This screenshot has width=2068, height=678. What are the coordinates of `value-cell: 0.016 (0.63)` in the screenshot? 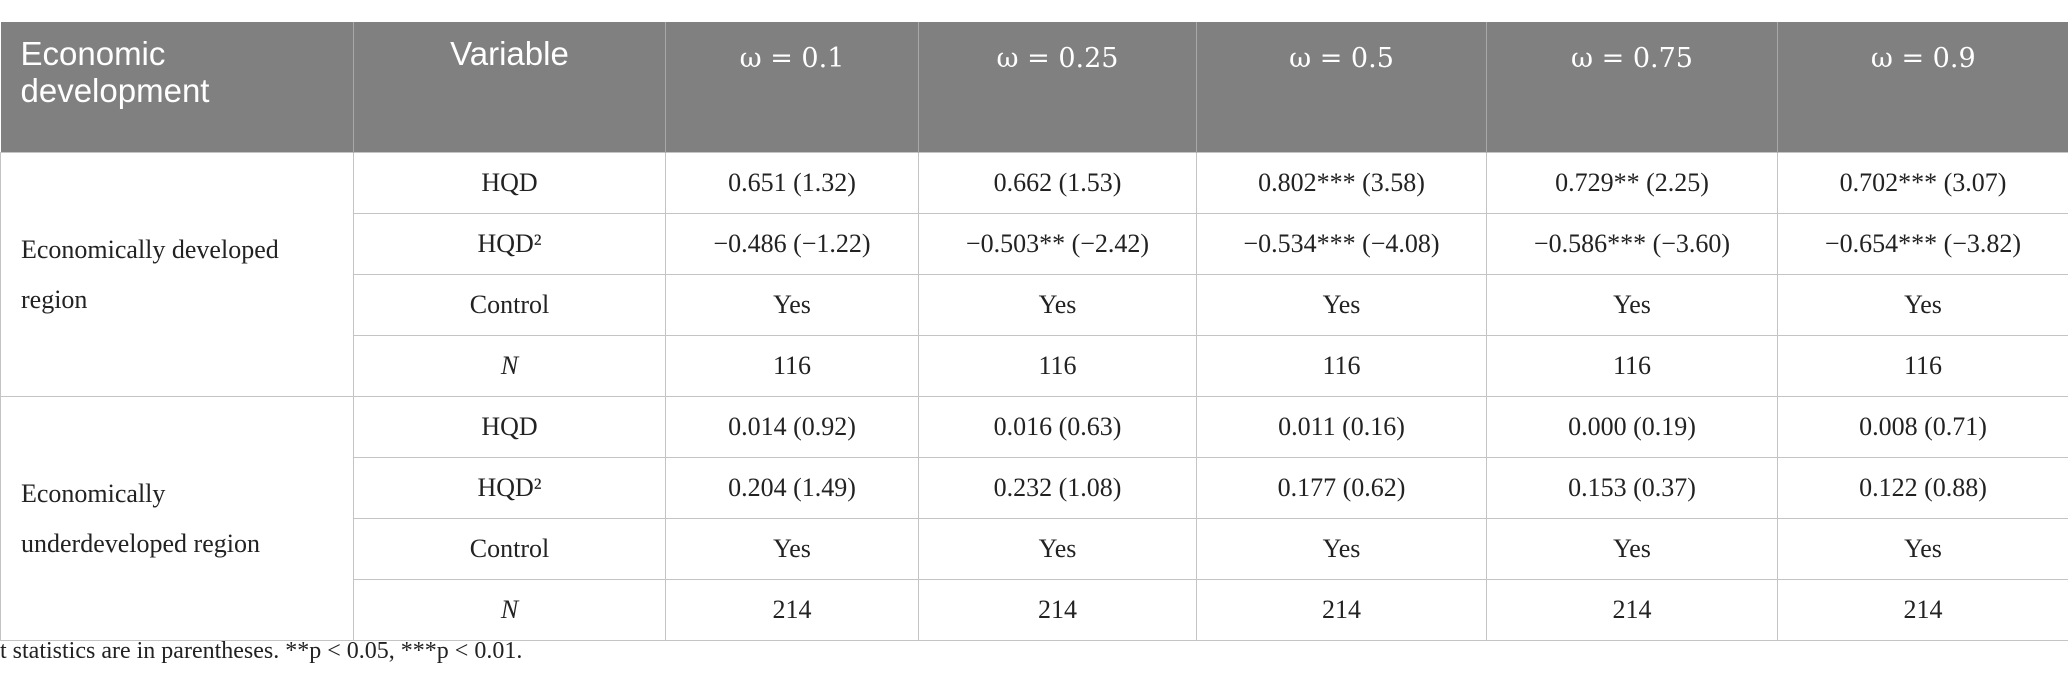 It's located at (1057, 427).